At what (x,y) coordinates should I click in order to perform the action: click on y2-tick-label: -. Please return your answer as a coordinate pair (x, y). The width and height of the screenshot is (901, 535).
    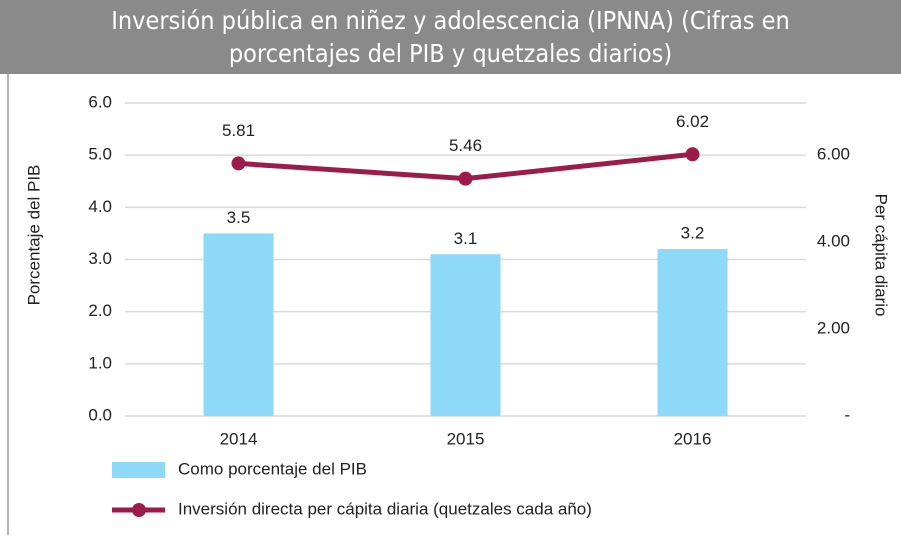
    Looking at the image, I should click on (847, 414).